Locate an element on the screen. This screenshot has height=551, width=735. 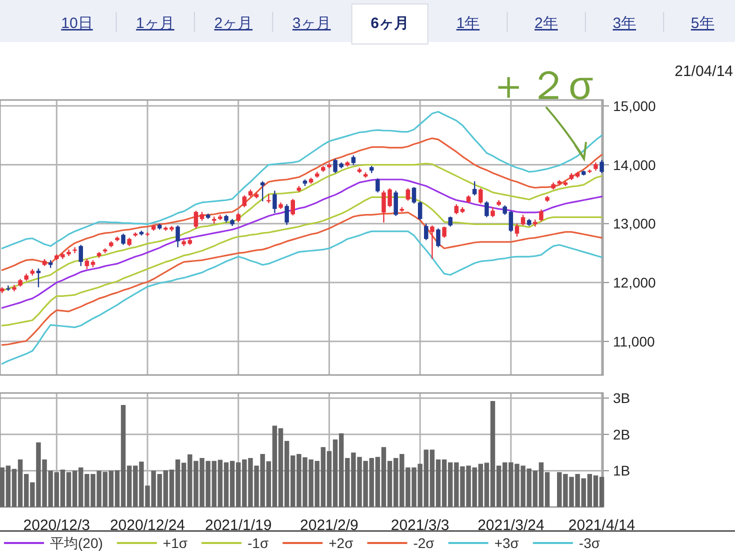
y-tick-label: 14,000 is located at coordinates (634, 164).